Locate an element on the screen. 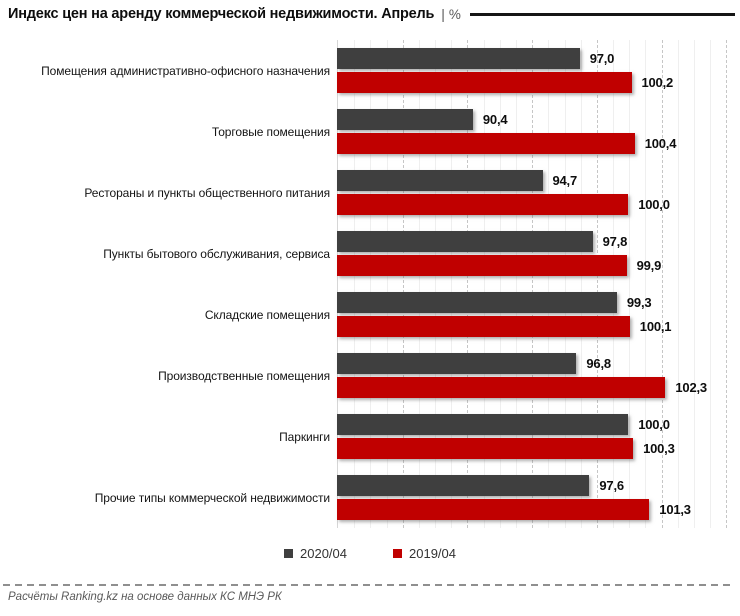  value-label: 97,8 is located at coordinates (615, 241).